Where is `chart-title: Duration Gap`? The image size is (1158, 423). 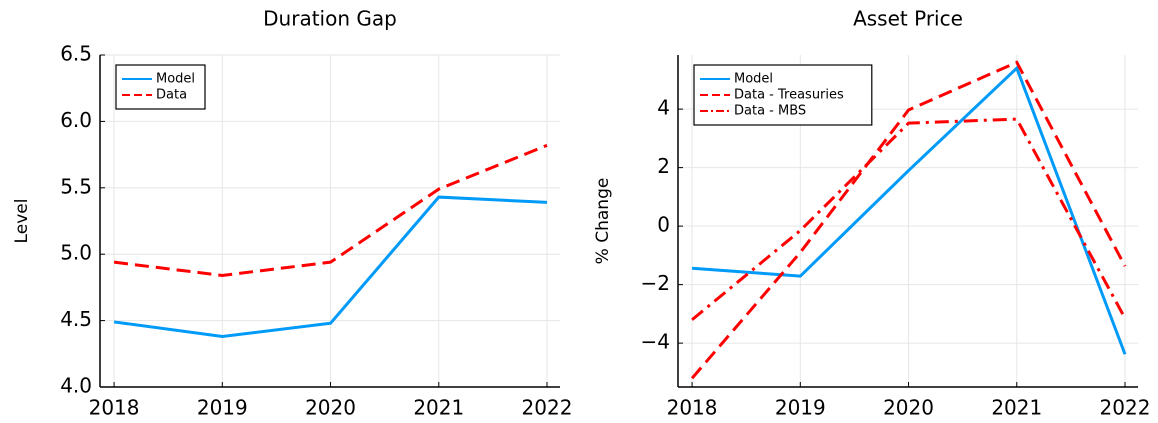 chart-title: Duration Gap is located at coordinates (330, 19).